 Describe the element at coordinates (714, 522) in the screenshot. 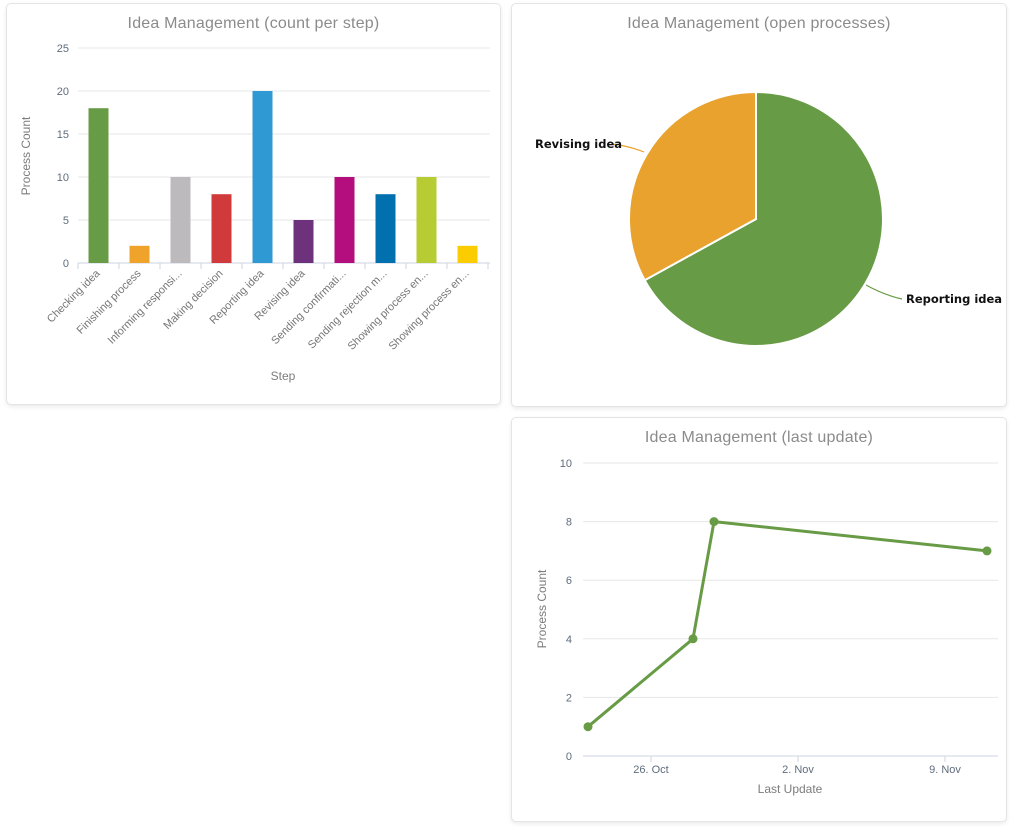

I see `line-point-29-oct` at that location.